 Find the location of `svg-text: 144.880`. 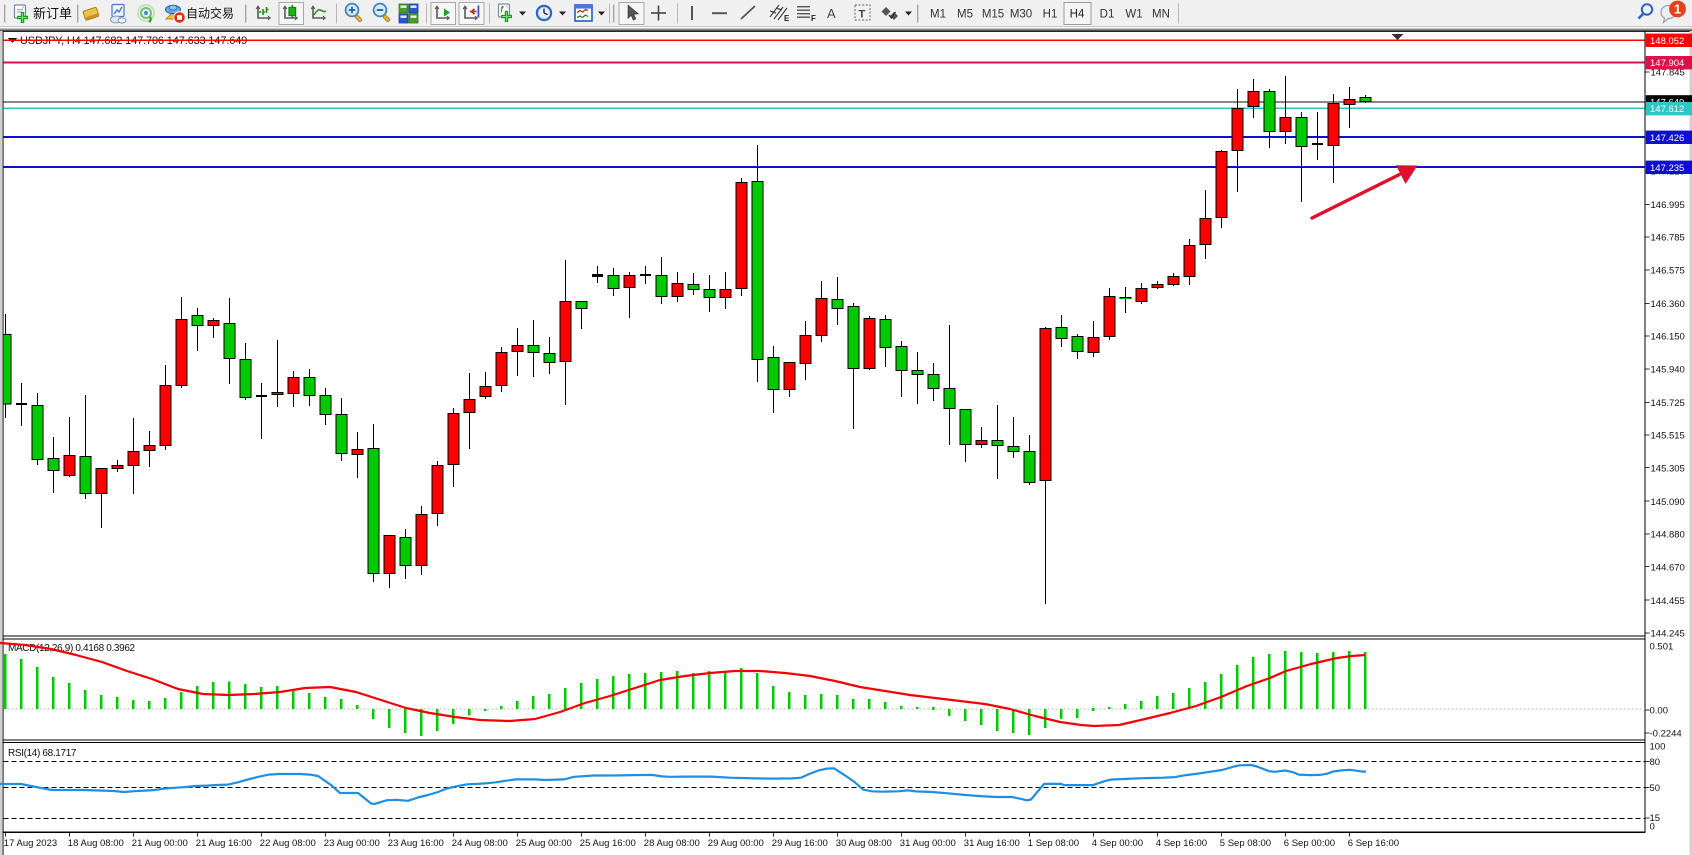

svg-text: 144.880 is located at coordinates (1668, 535).